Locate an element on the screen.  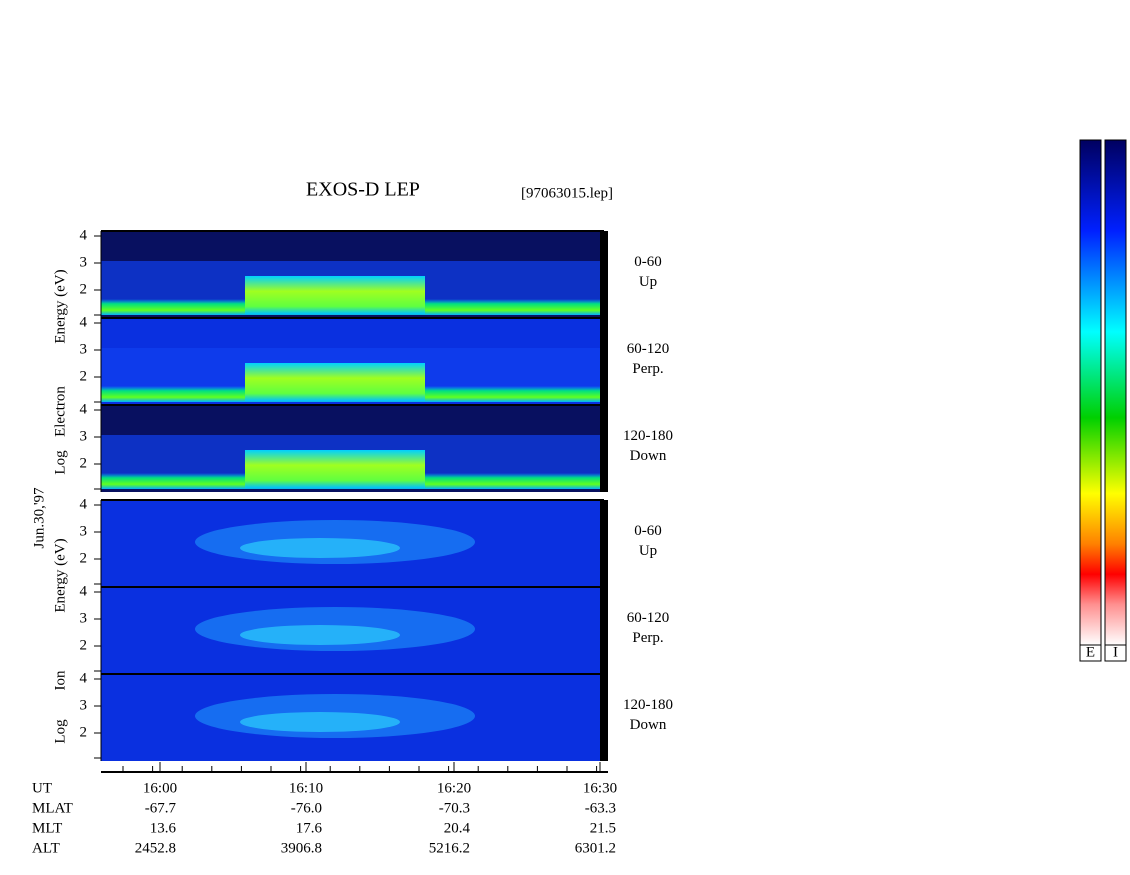
row-label: MLT is located at coordinates (47, 828).